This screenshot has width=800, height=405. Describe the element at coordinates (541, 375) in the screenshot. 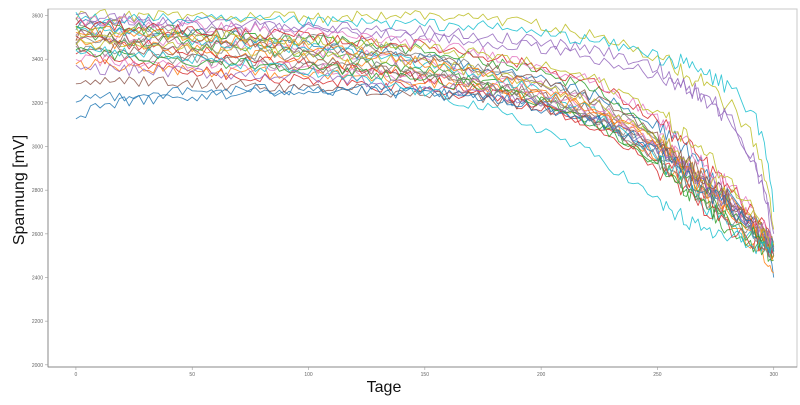

I see `x-tick-label: 200` at that location.